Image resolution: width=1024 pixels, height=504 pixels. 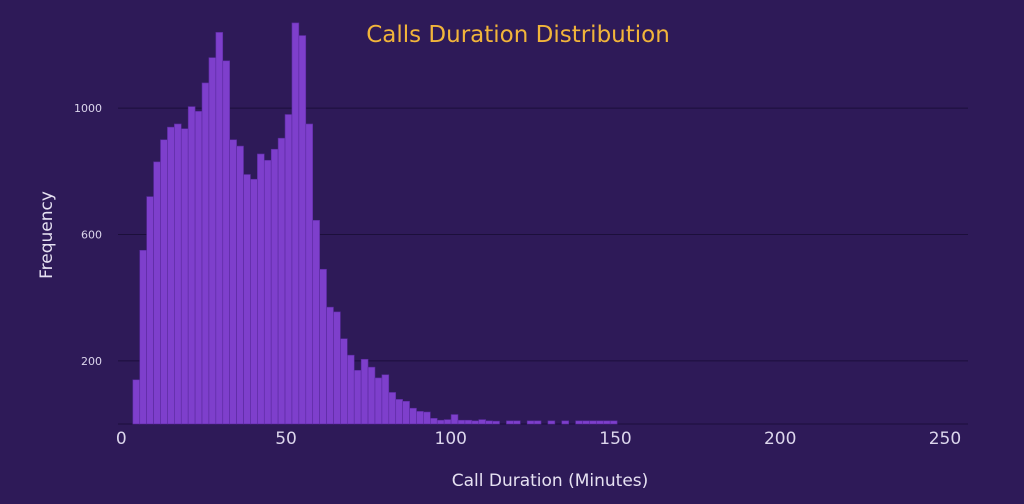 I want to click on y-tick-label: 1000, so click(x=88, y=108).